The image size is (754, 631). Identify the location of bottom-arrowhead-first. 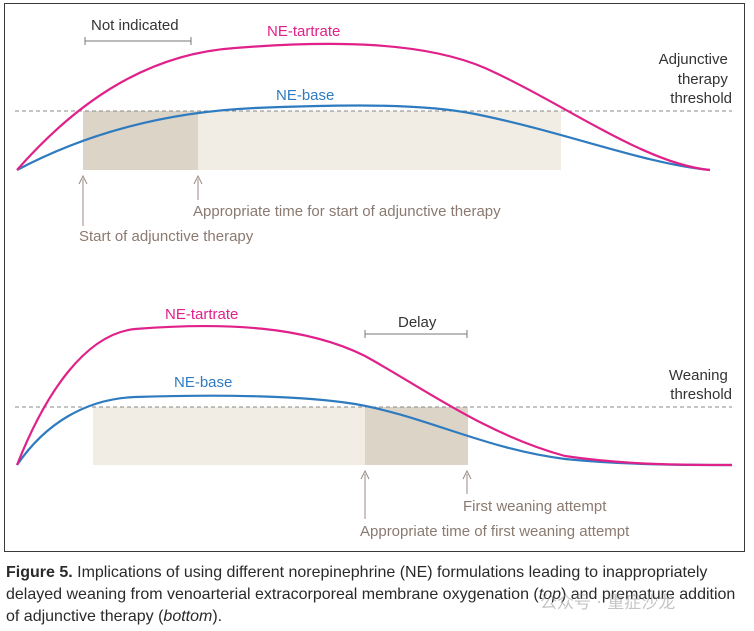
(467, 474).